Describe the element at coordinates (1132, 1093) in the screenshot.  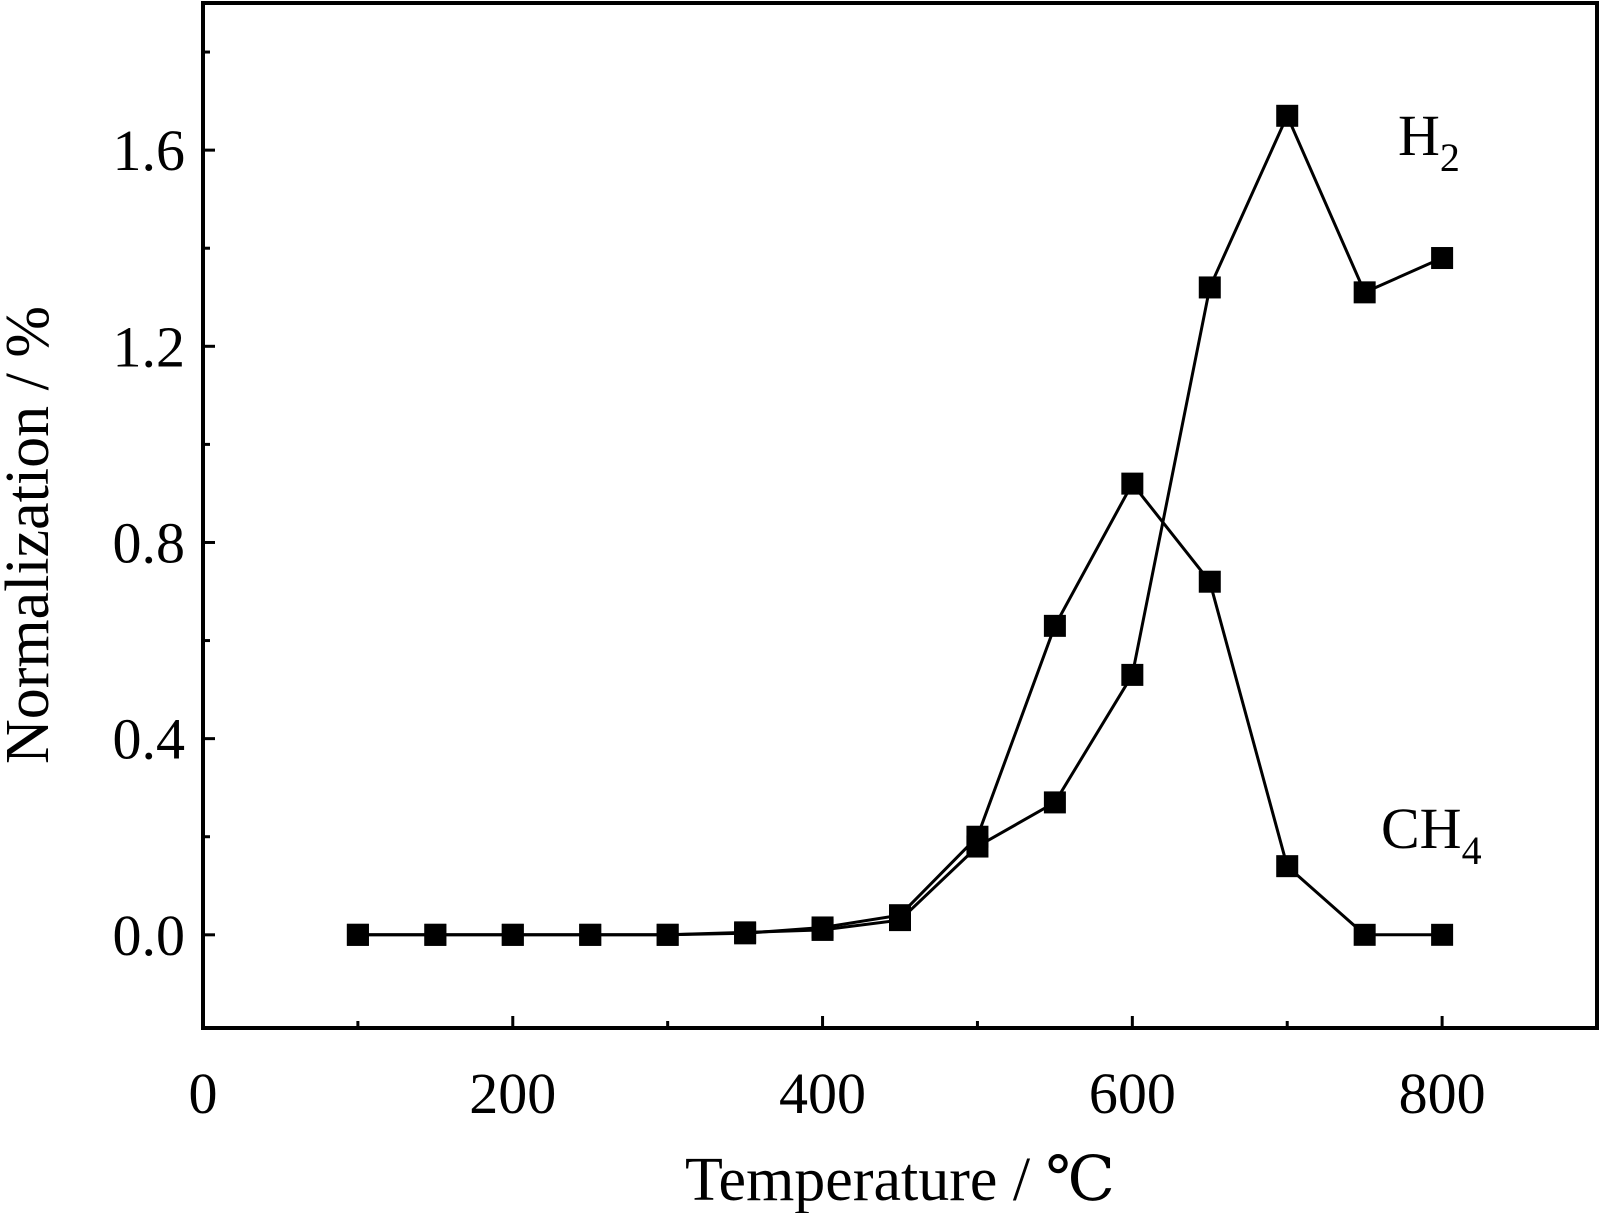
I see `x-tick-label: 600` at that location.